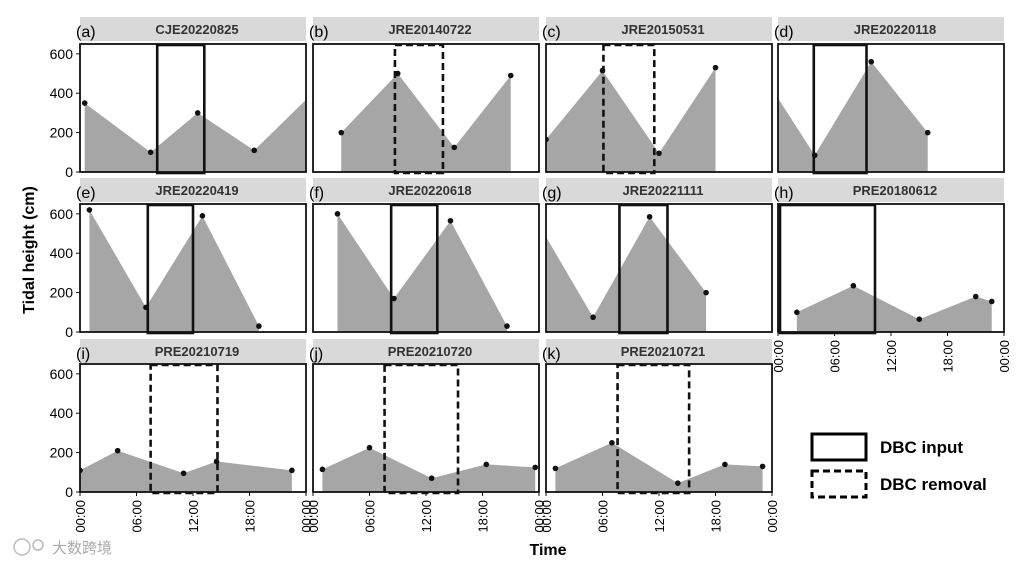  I want to click on watermark: 大数跨境, so click(62, 547).